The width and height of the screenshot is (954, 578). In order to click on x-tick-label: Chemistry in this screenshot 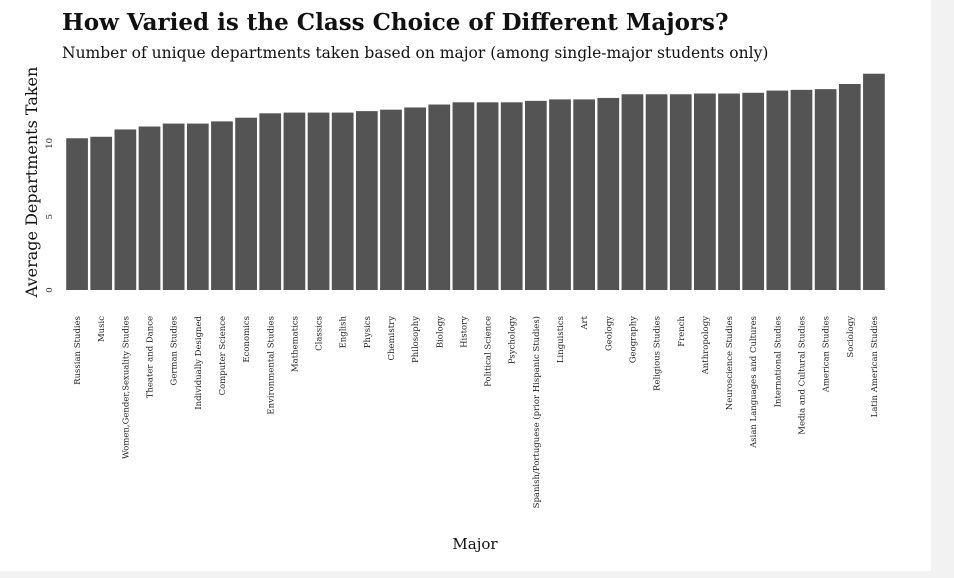, I will do `click(392, 338)`.